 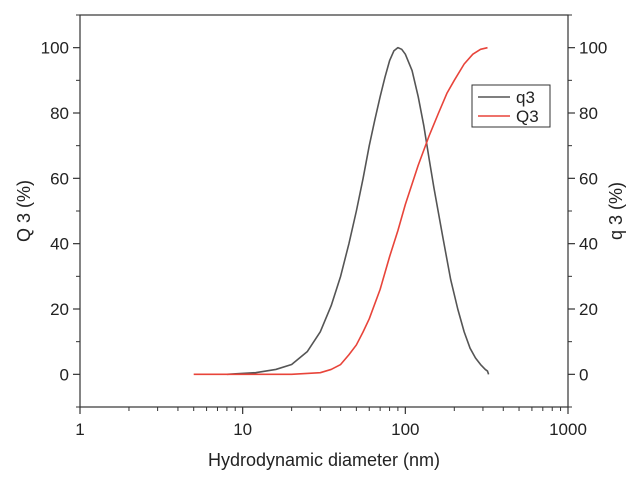 What do you see at coordinates (588, 178) in the screenshot?
I see `y-right-tick-label: 60` at bounding box center [588, 178].